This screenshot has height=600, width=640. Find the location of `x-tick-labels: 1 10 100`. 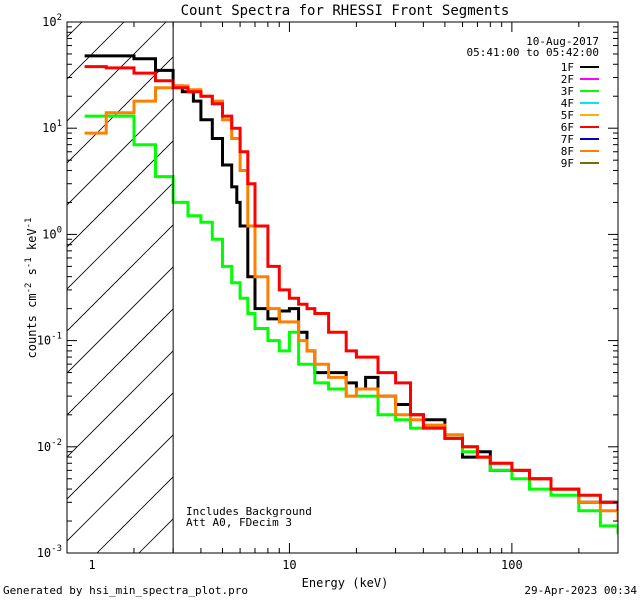

x-tick-labels: 1 10 100 is located at coordinates (305, 565).